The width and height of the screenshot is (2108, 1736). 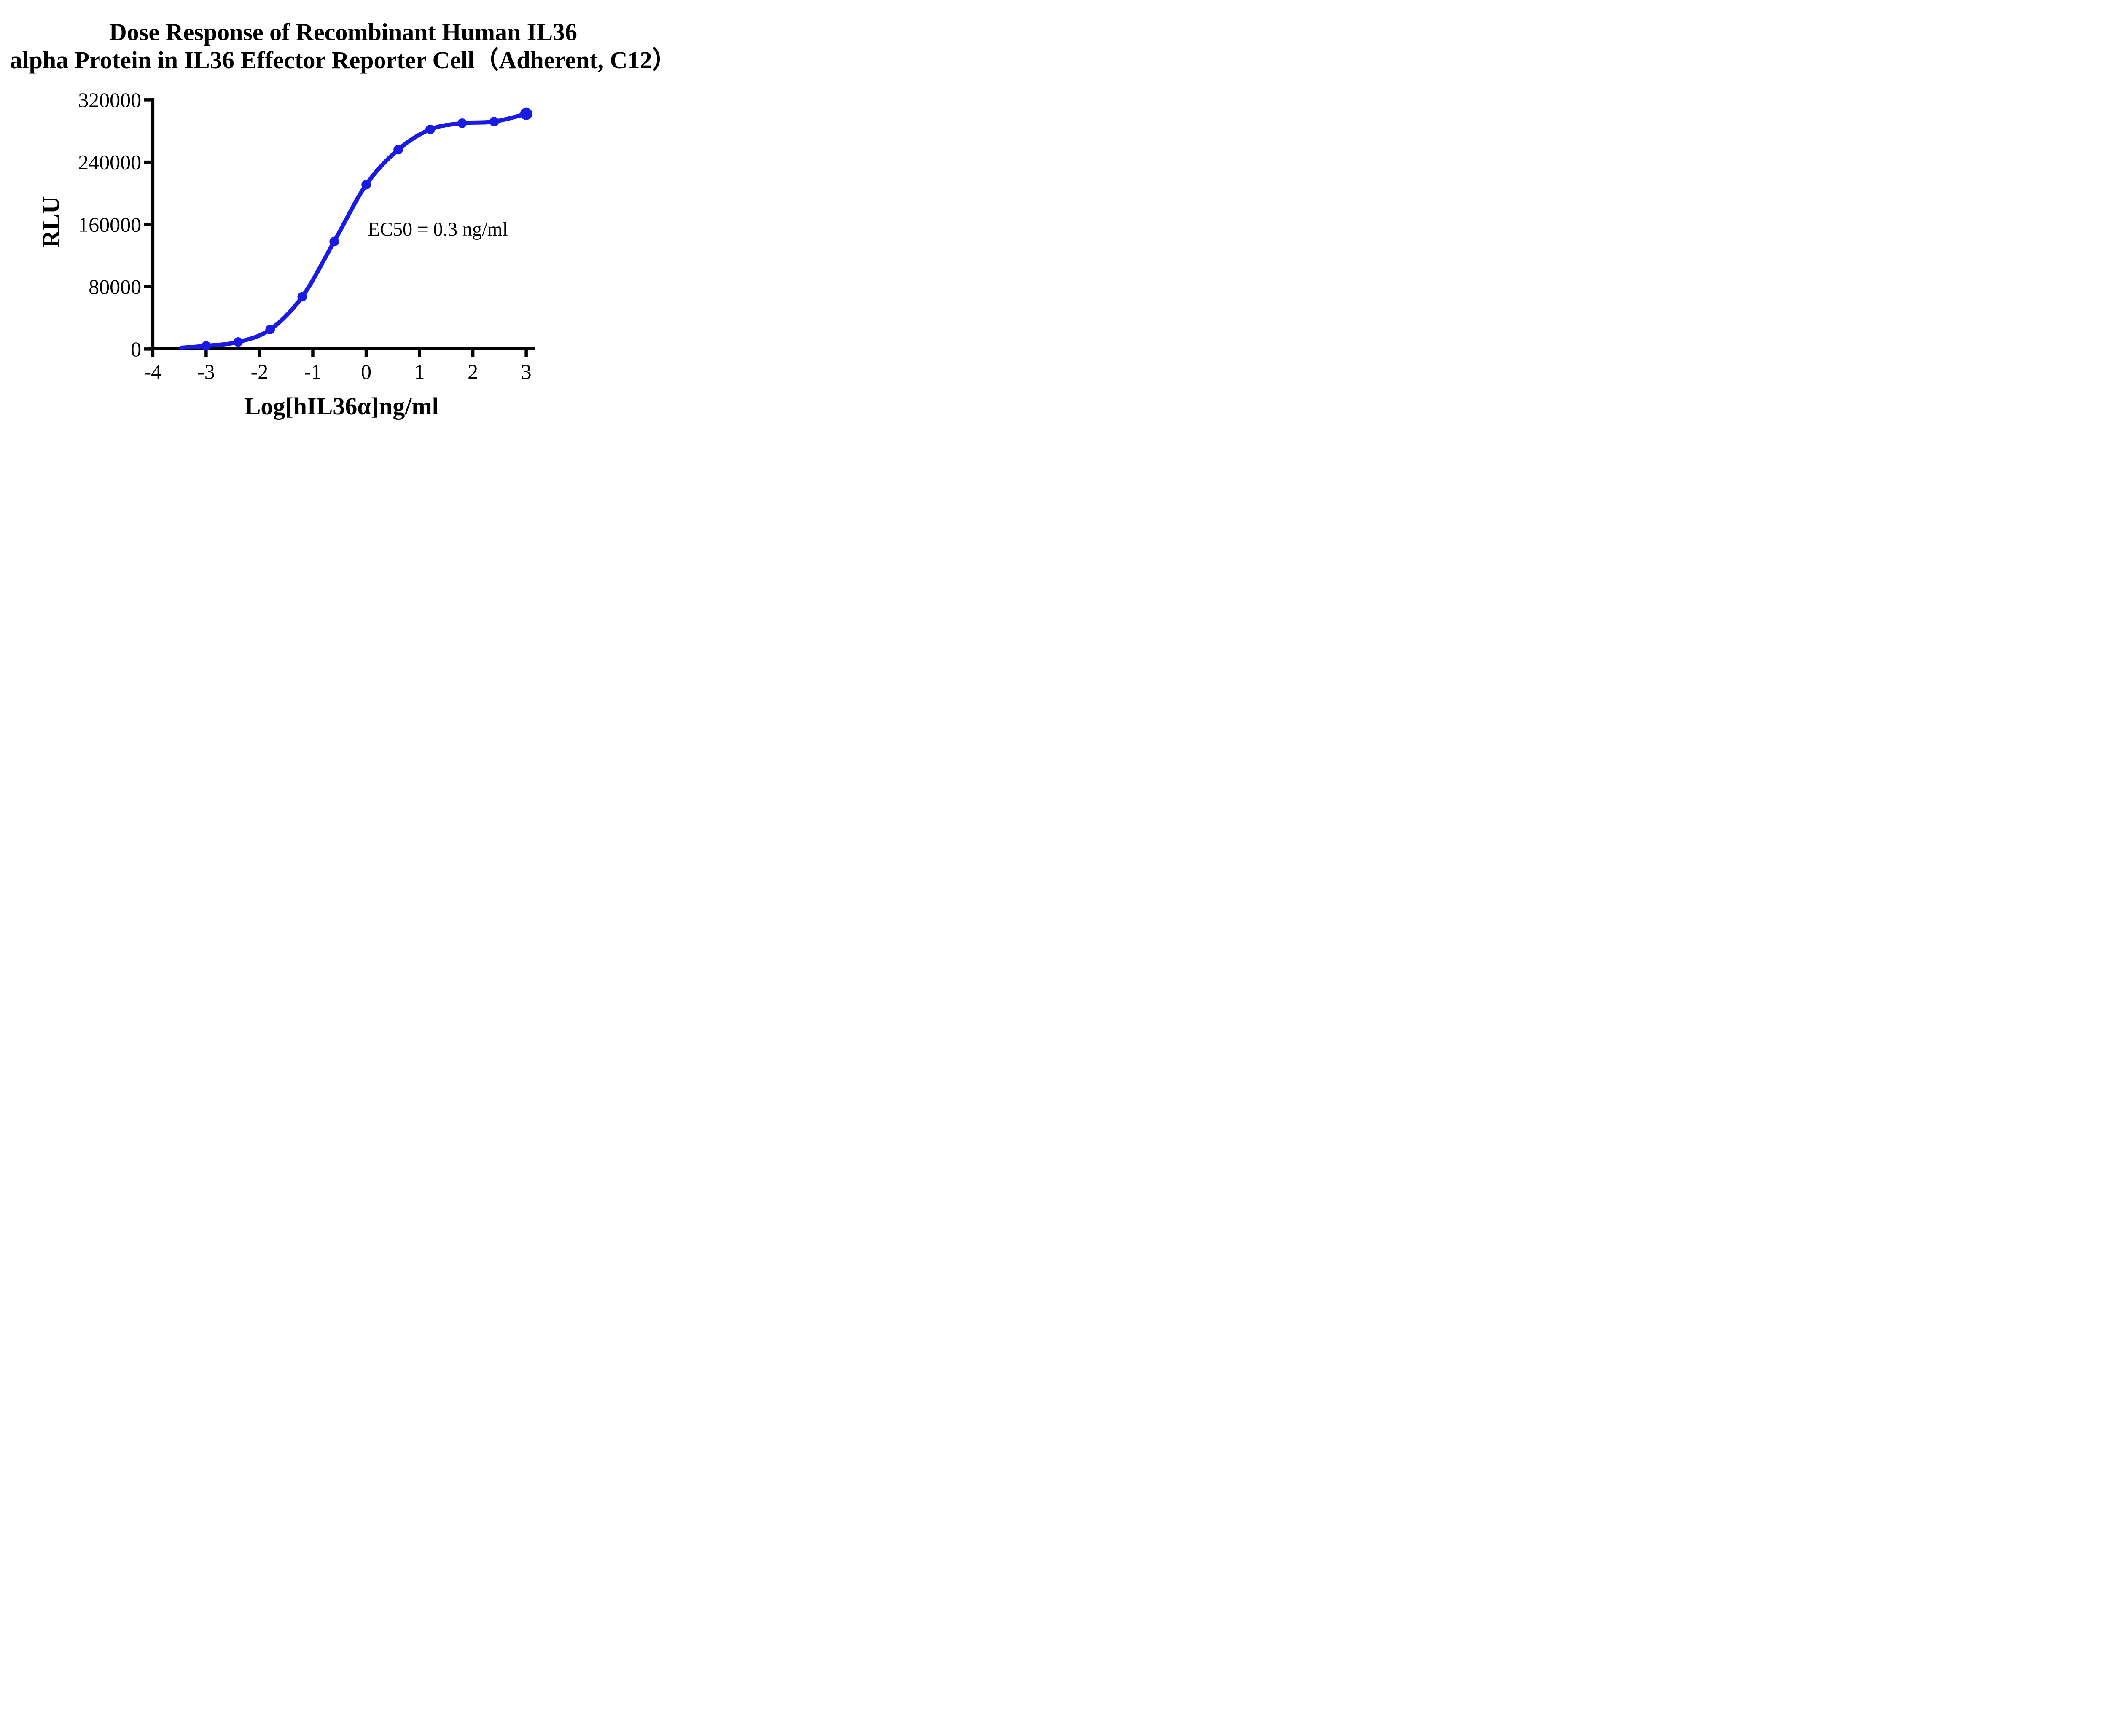 What do you see at coordinates (338, 371) in the screenshot?
I see `x-tick-label-group: -4 -3 -2 -1 0 1 2 3` at bounding box center [338, 371].